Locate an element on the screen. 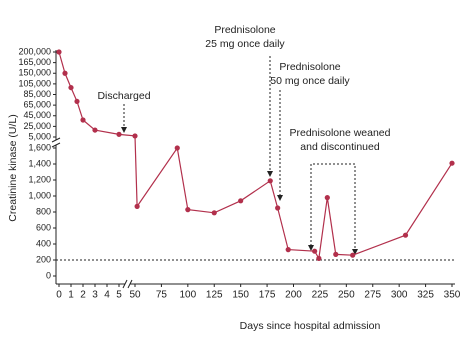  y-tick-label: 1,000 is located at coordinates (39, 195).